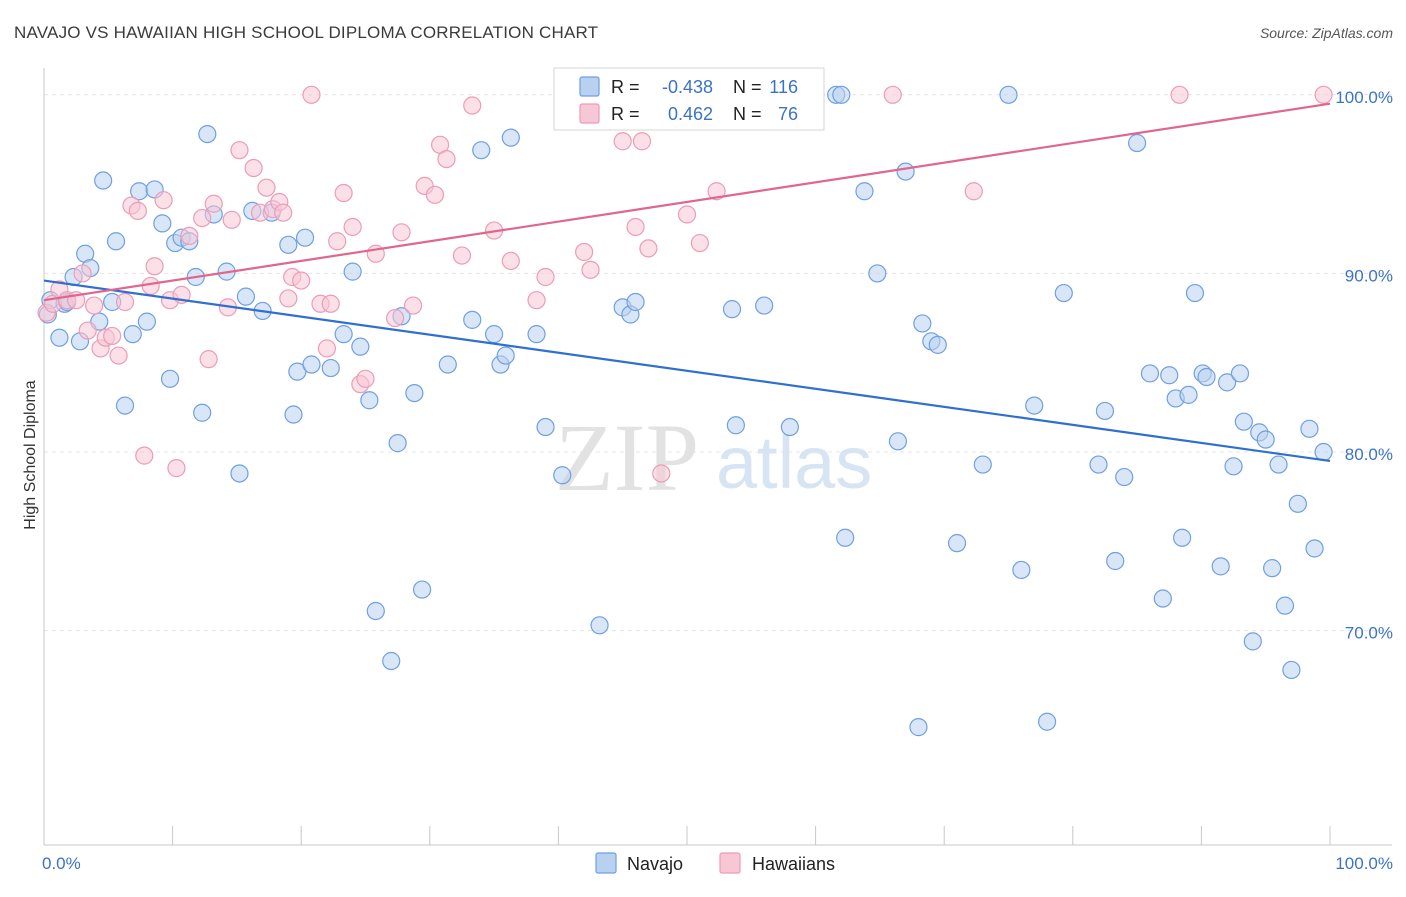  What do you see at coordinates (1326, 33) in the screenshot?
I see `chart-source: Source: ZipAtlas.com` at bounding box center [1326, 33].